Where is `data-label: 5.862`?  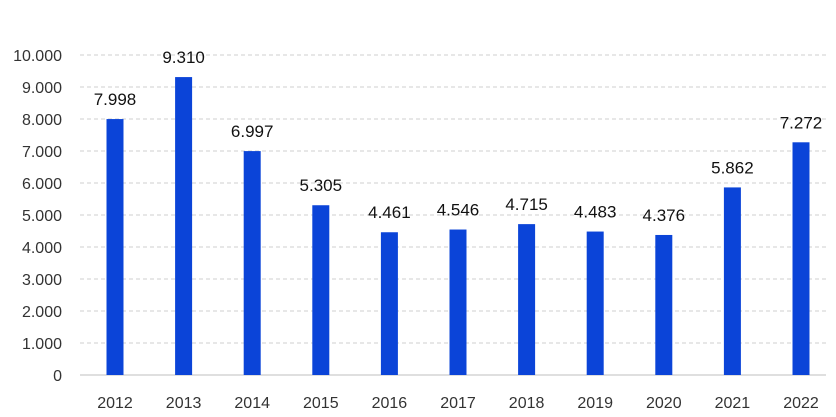 data-label: 5.862 is located at coordinates (732, 167).